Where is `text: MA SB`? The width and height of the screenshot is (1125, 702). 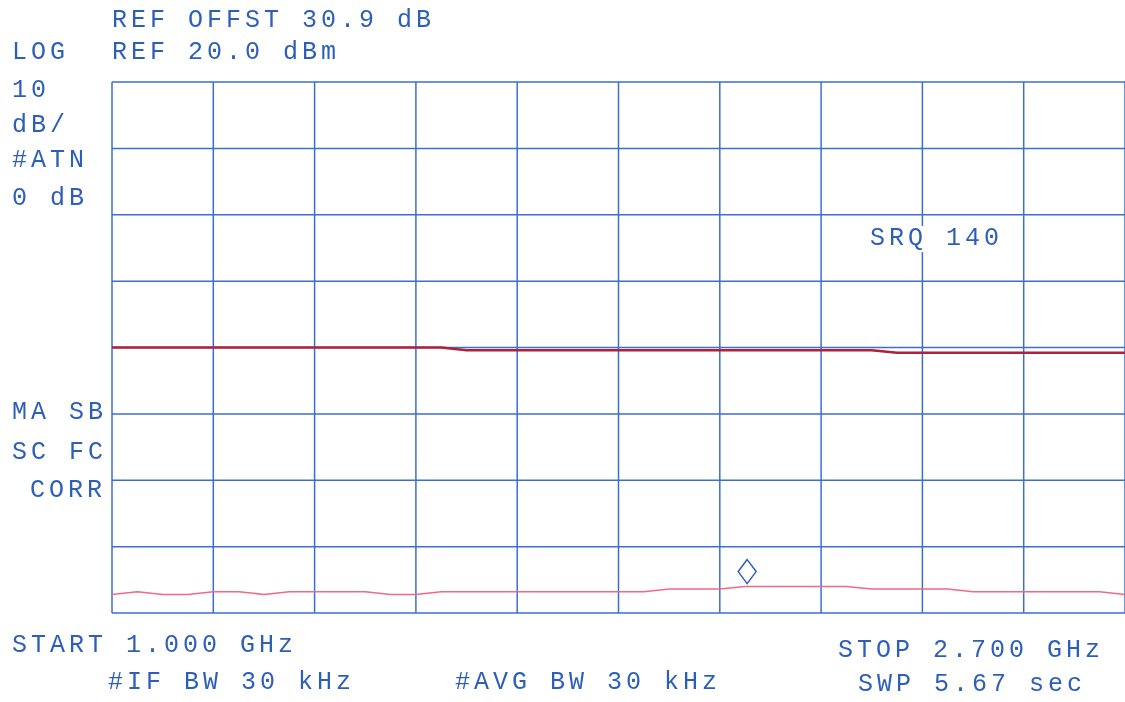 text: MA SB is located at coordinates (60, 412).